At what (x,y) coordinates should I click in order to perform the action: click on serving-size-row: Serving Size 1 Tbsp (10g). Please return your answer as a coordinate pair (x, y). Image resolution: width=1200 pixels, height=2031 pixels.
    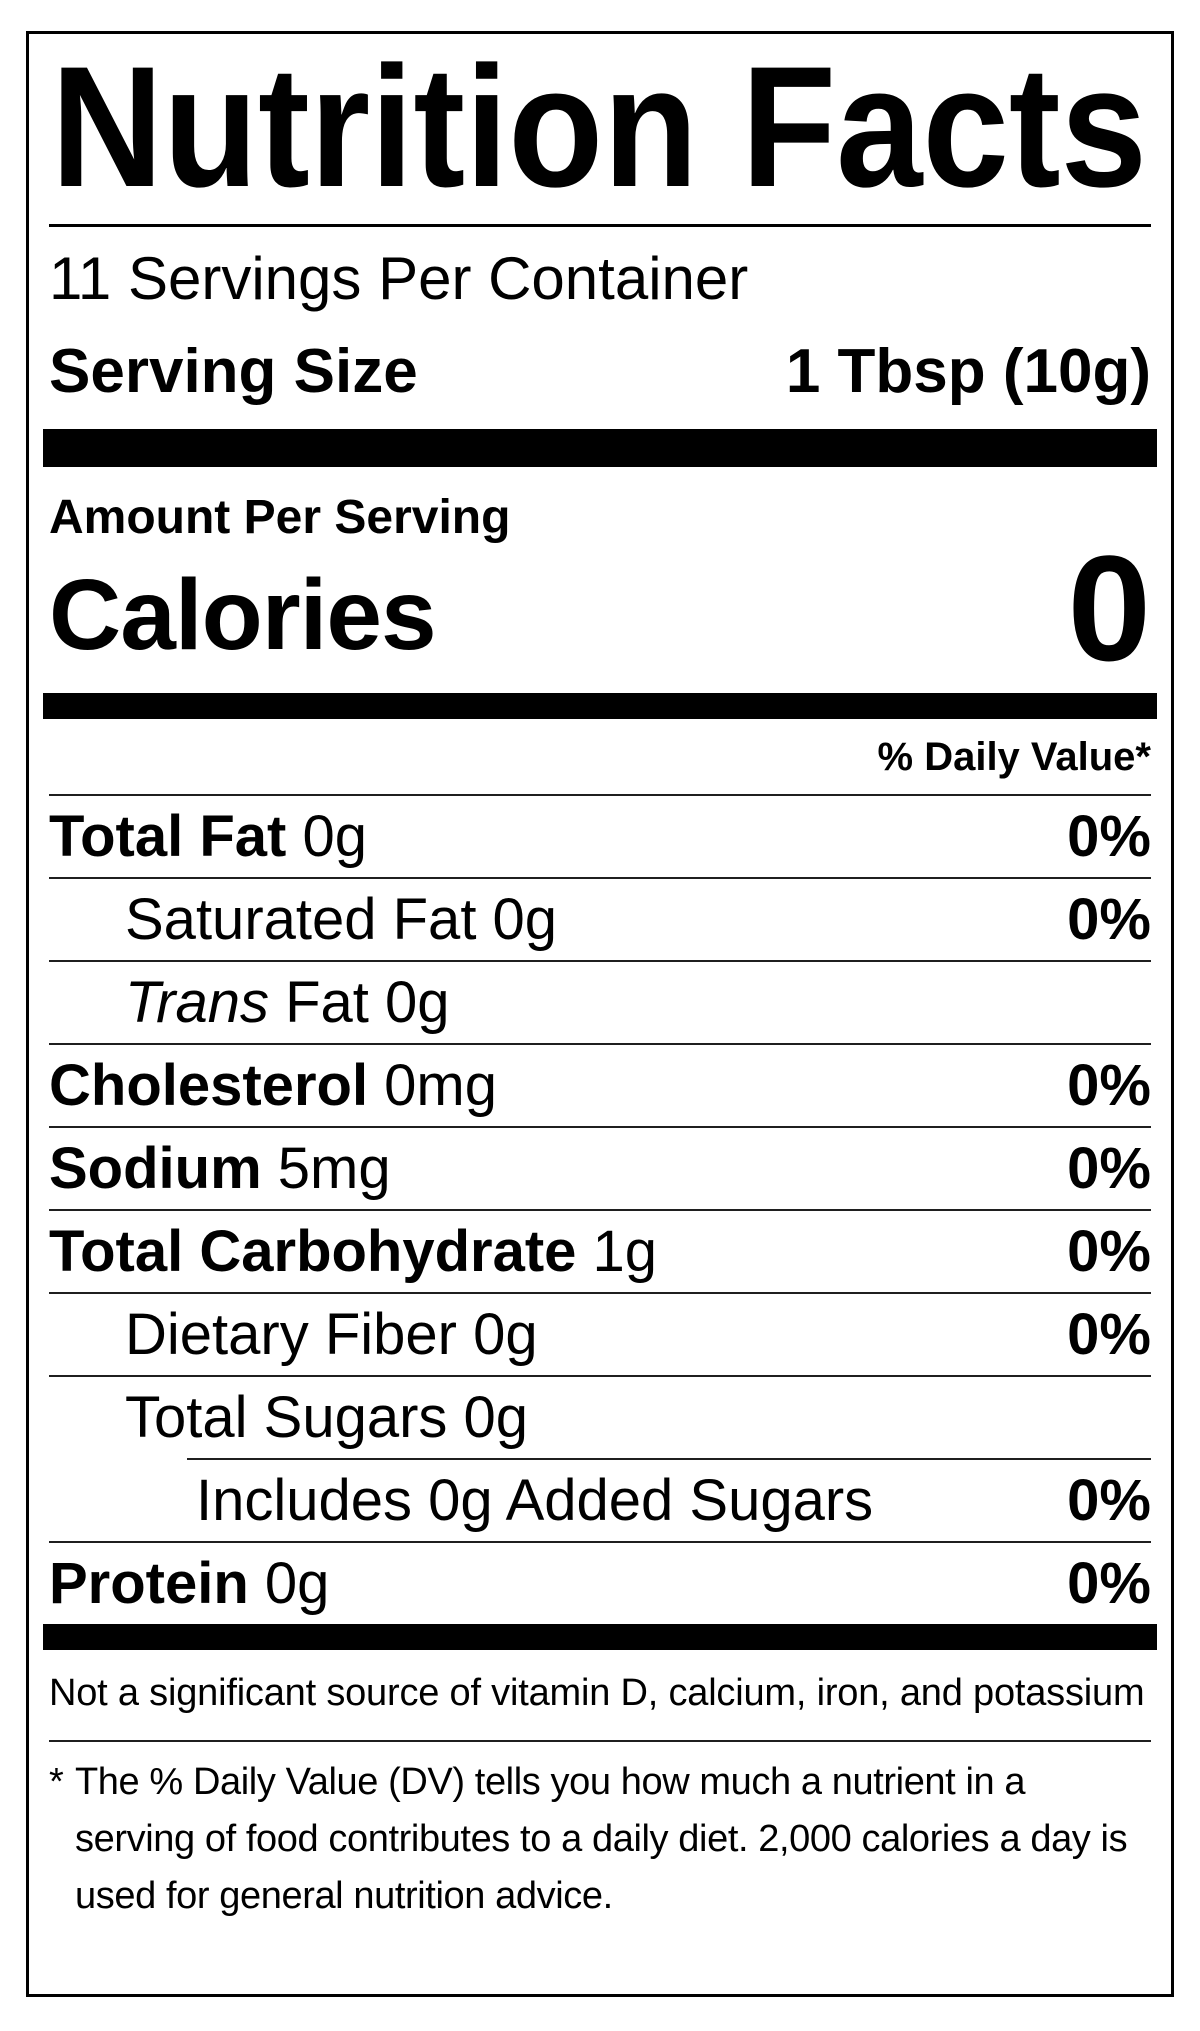
    Looking at the image, I should click on (600, 372).